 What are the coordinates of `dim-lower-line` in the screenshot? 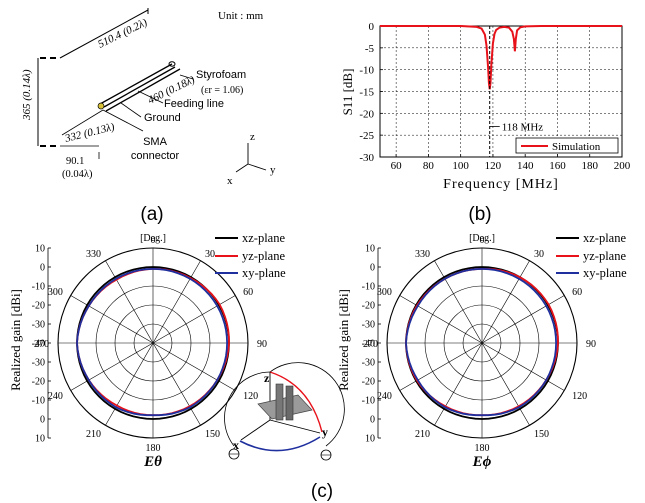 It's located at (82, 122).